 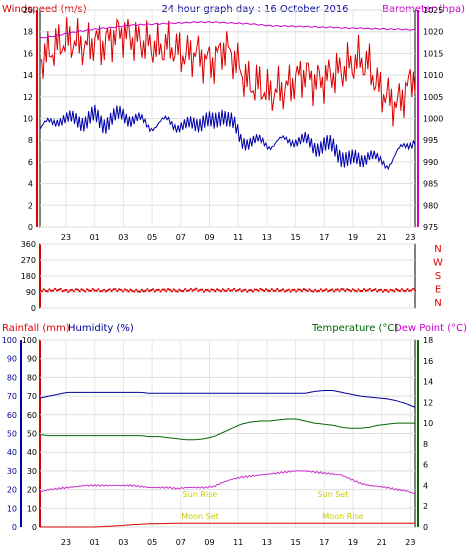 What do you see at coordinates (30, 162) in the screenshot?
I see `panel1-left-tick: 6` at bounding box center [30, 162].